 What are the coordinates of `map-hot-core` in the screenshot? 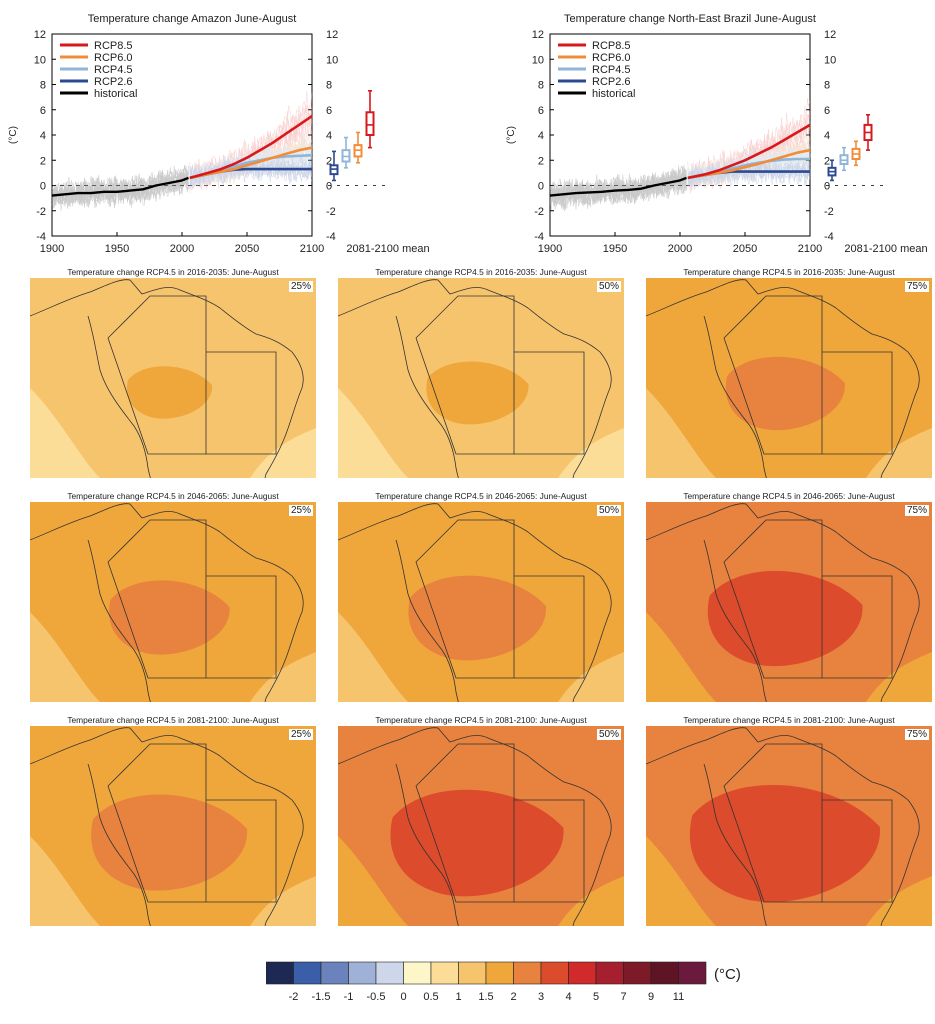 It's located at (784, 848).